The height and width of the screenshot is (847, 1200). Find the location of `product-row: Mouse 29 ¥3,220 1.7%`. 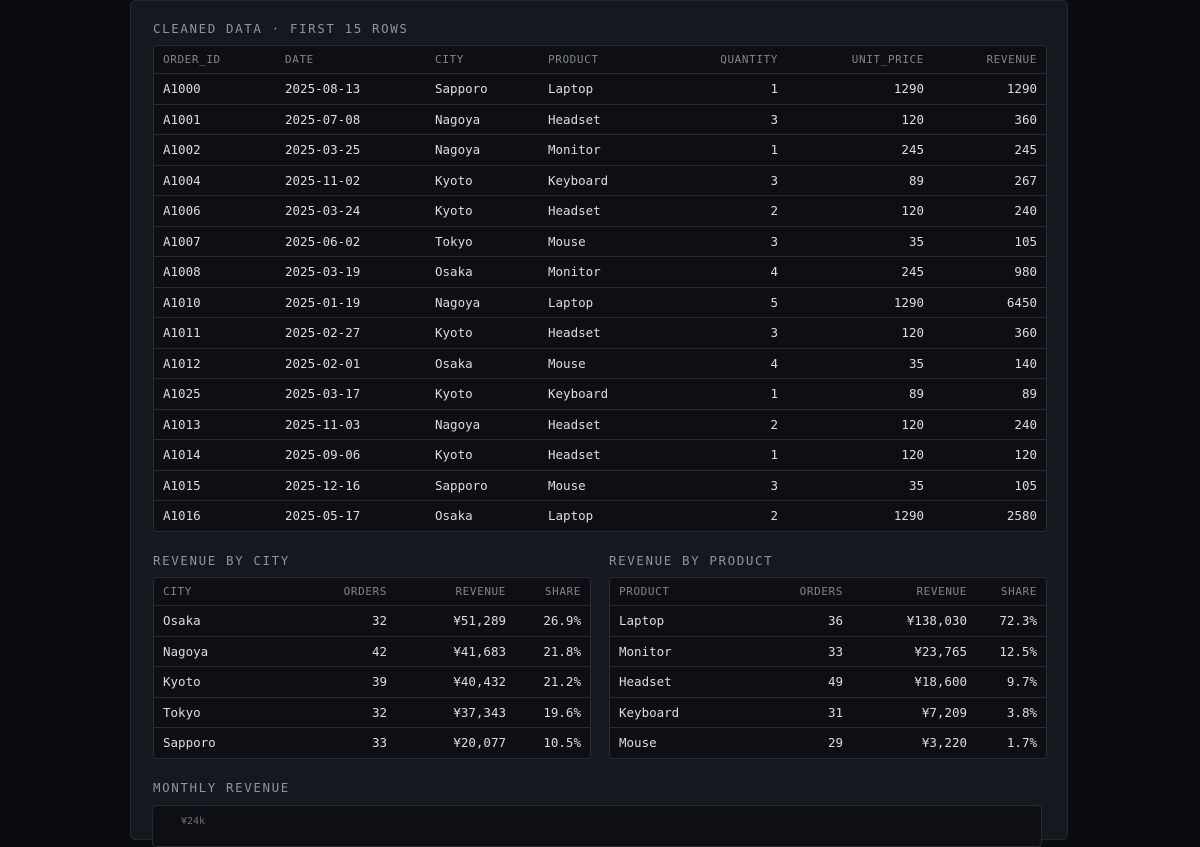

product-row: Mouse 29 ¥3,220 1.7% is located at coordinates (828, 743).